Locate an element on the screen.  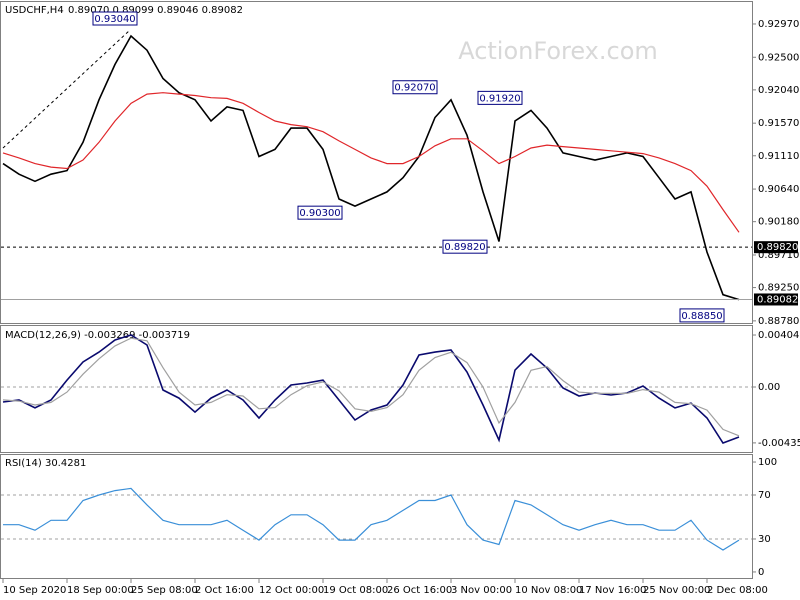
x-tick-label: 18 Sep 00:00 is located at coordinates (100, 590).